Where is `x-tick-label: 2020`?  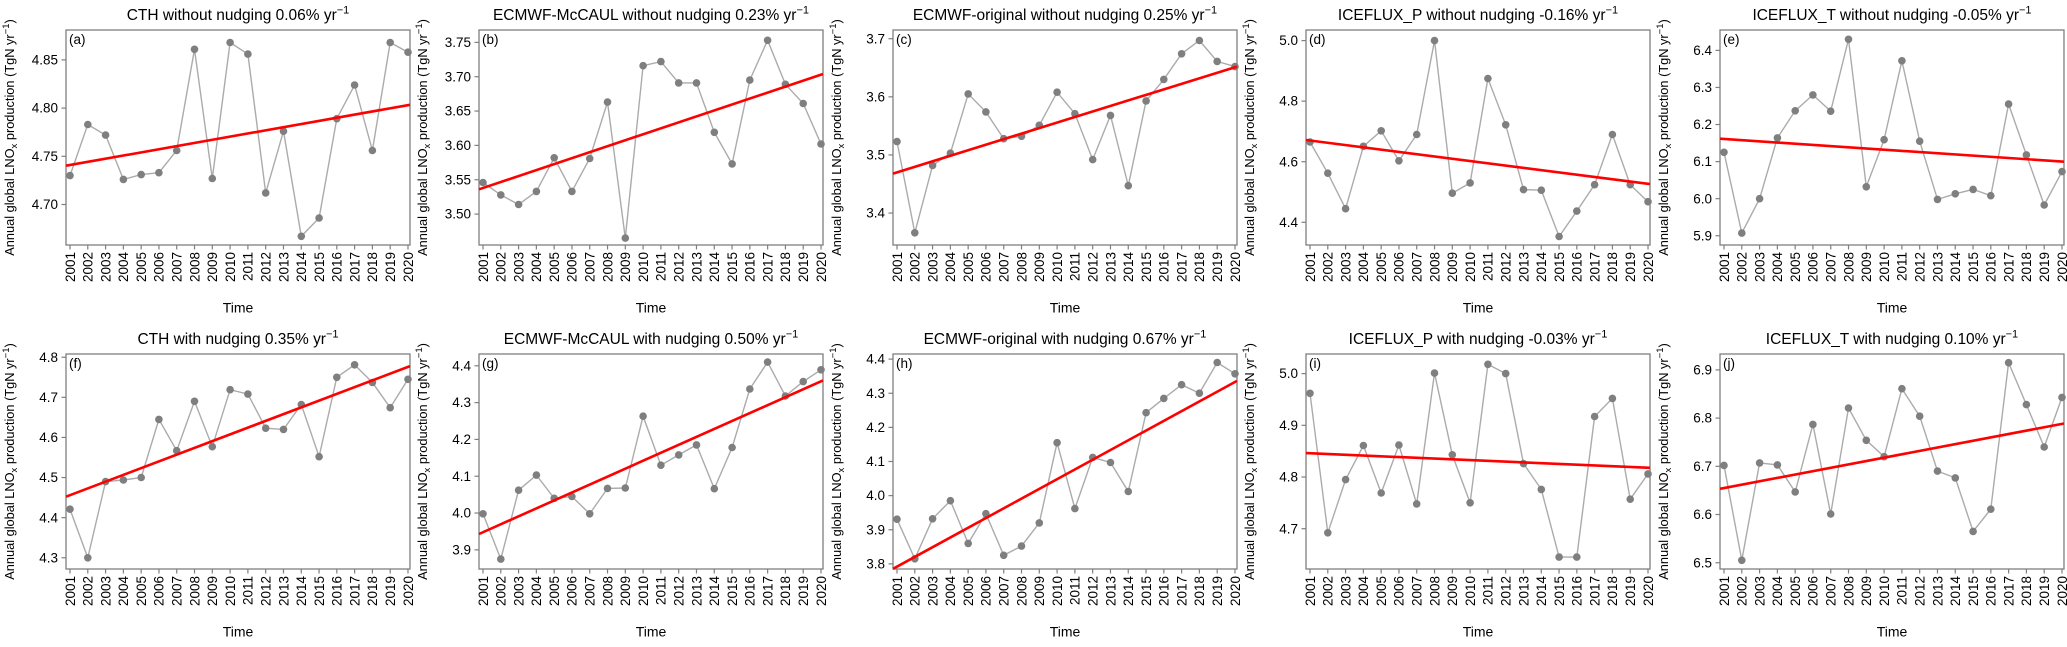
x-tick-label: 2020 is located at coordinates (820, 267).